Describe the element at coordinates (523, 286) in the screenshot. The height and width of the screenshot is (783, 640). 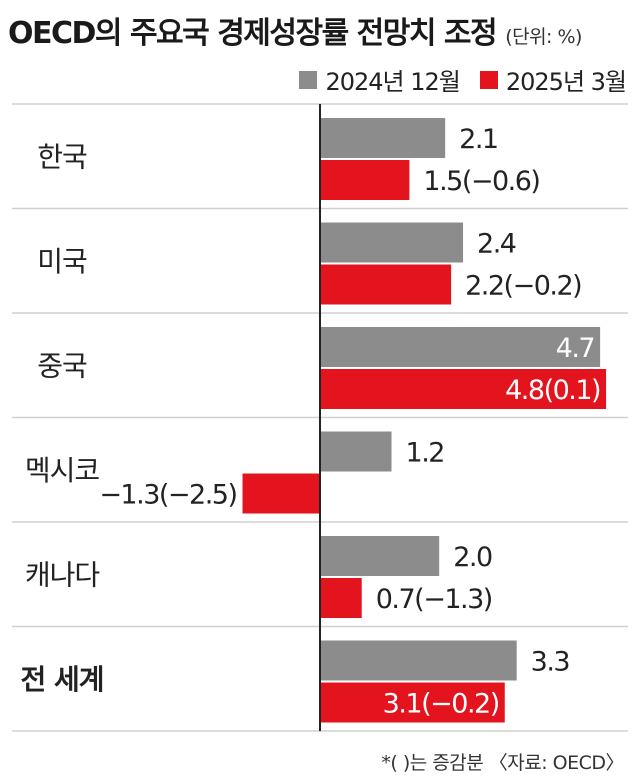
I see `value-label-mar-2025: 2.2(−0.2)` at that location.